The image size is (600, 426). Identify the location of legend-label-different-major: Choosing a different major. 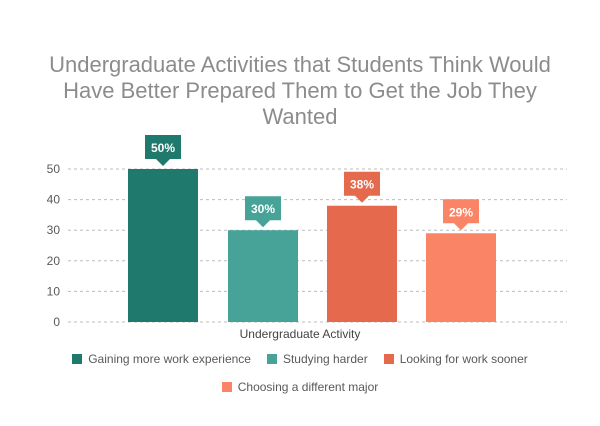
(308, 387).